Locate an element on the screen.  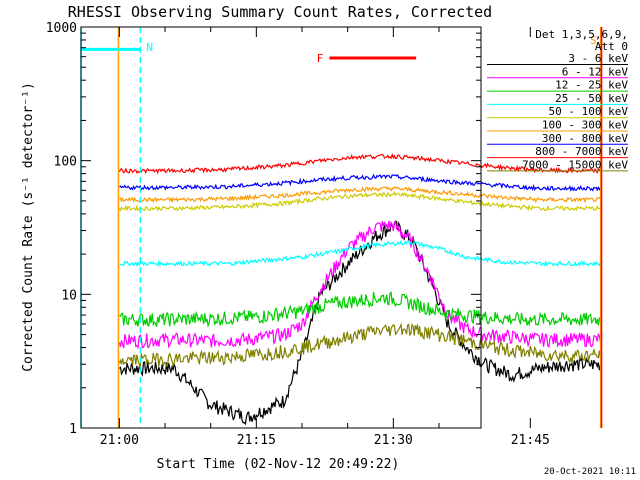
saa-marker-label: S is located at coordinates (593, 40).